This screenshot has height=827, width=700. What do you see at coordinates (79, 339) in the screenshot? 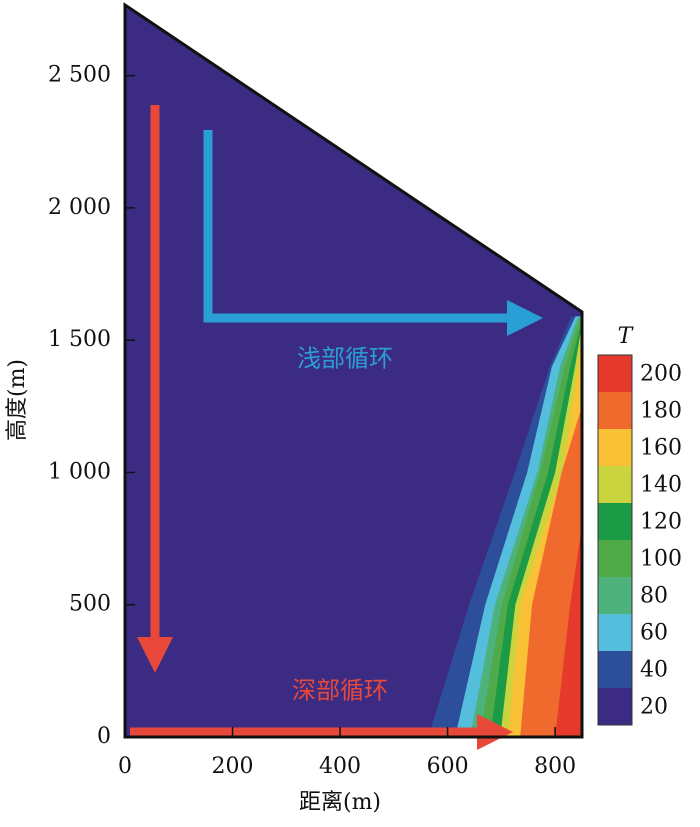
I see `y-tick-label: 1 500` at bounding box center [79, 339].